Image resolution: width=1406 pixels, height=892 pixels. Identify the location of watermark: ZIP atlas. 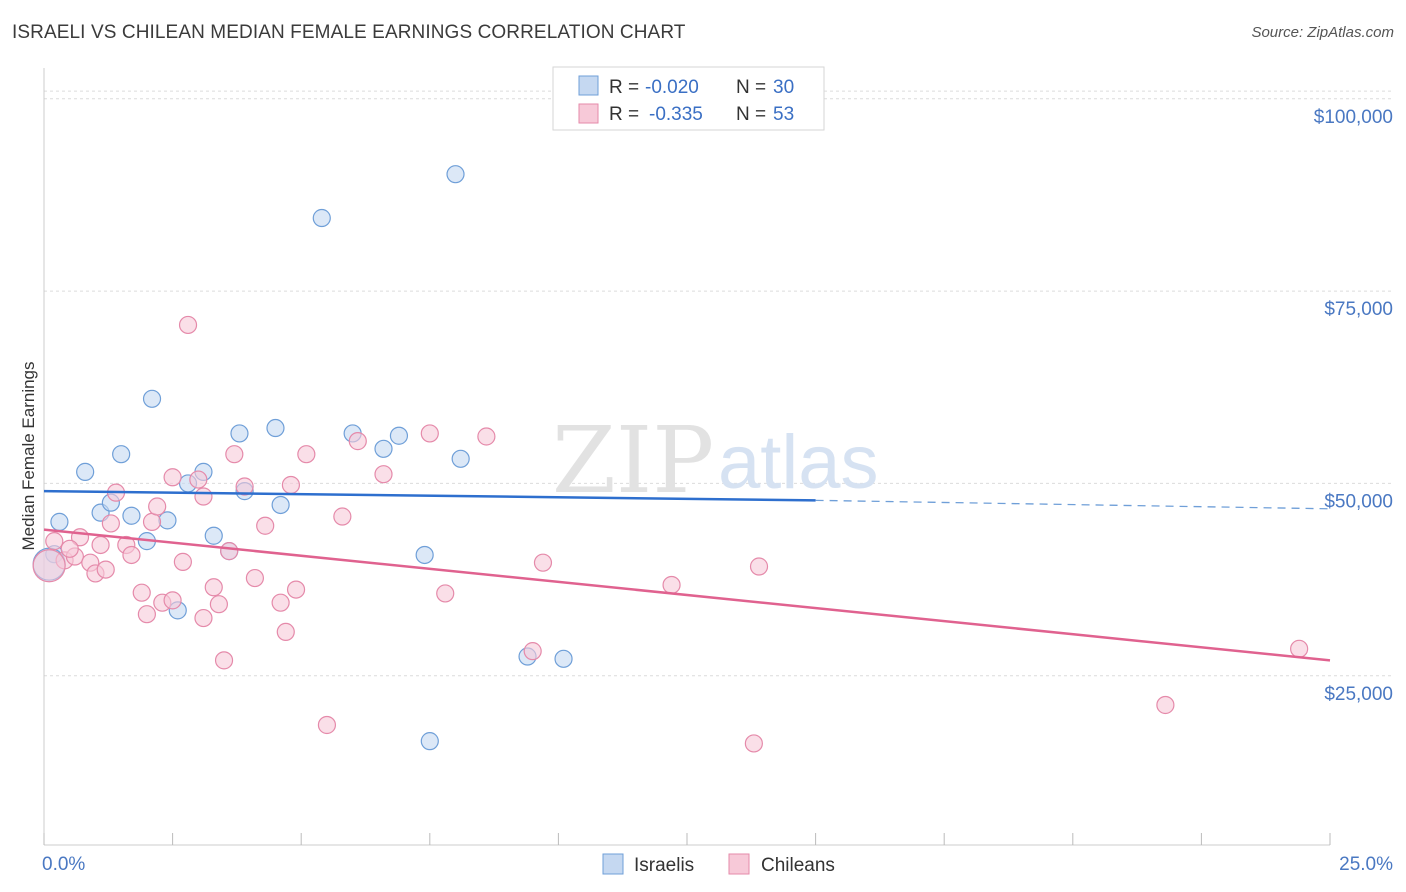
(715, 460).